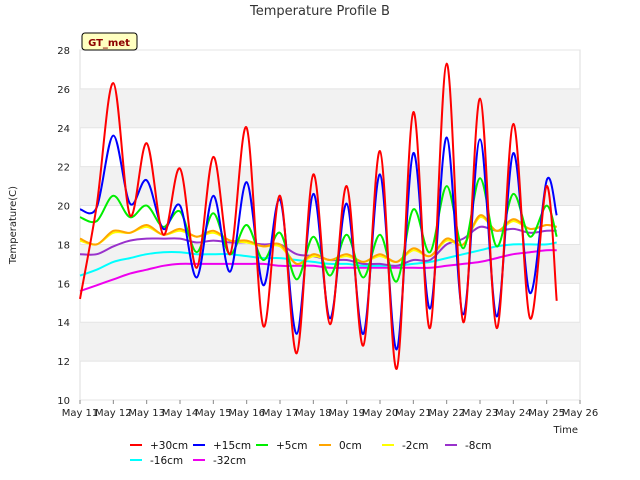 The height and width of the screenshot is (480, 640). Describe the element at coordinates (169, 446) in the screenshot. I see `legend-label: +30cm` at that location.